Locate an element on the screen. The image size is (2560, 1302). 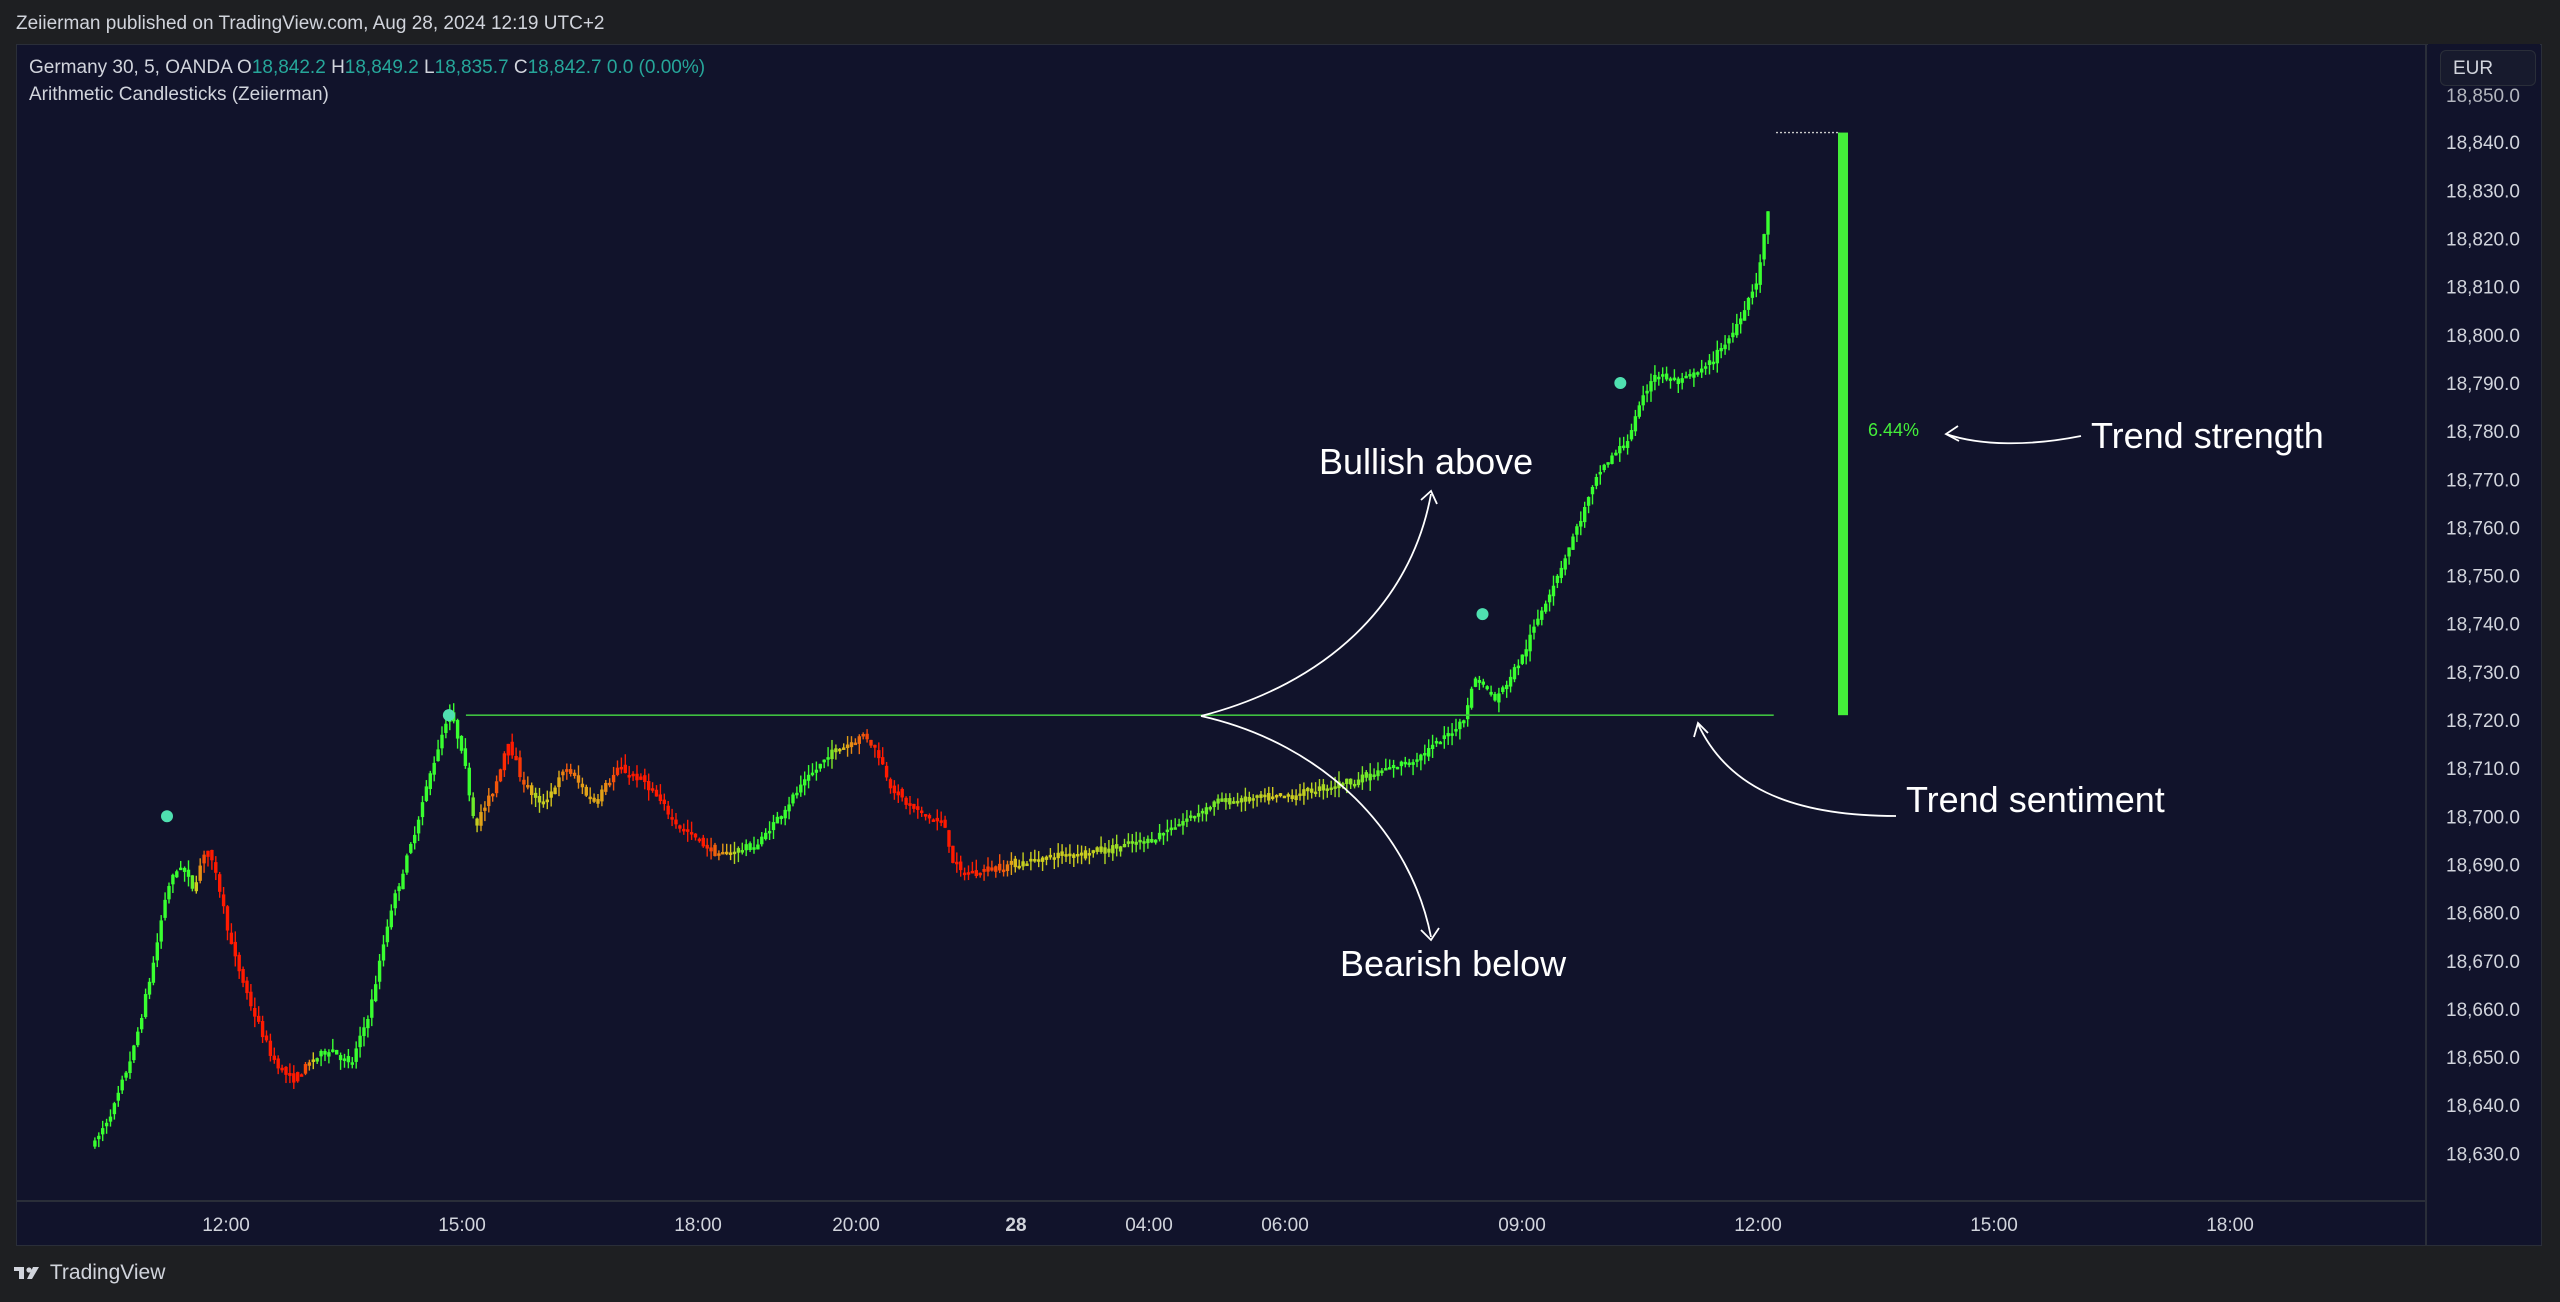
price-tick-label: 18,790.0 is located at coordinates (2483, 384).